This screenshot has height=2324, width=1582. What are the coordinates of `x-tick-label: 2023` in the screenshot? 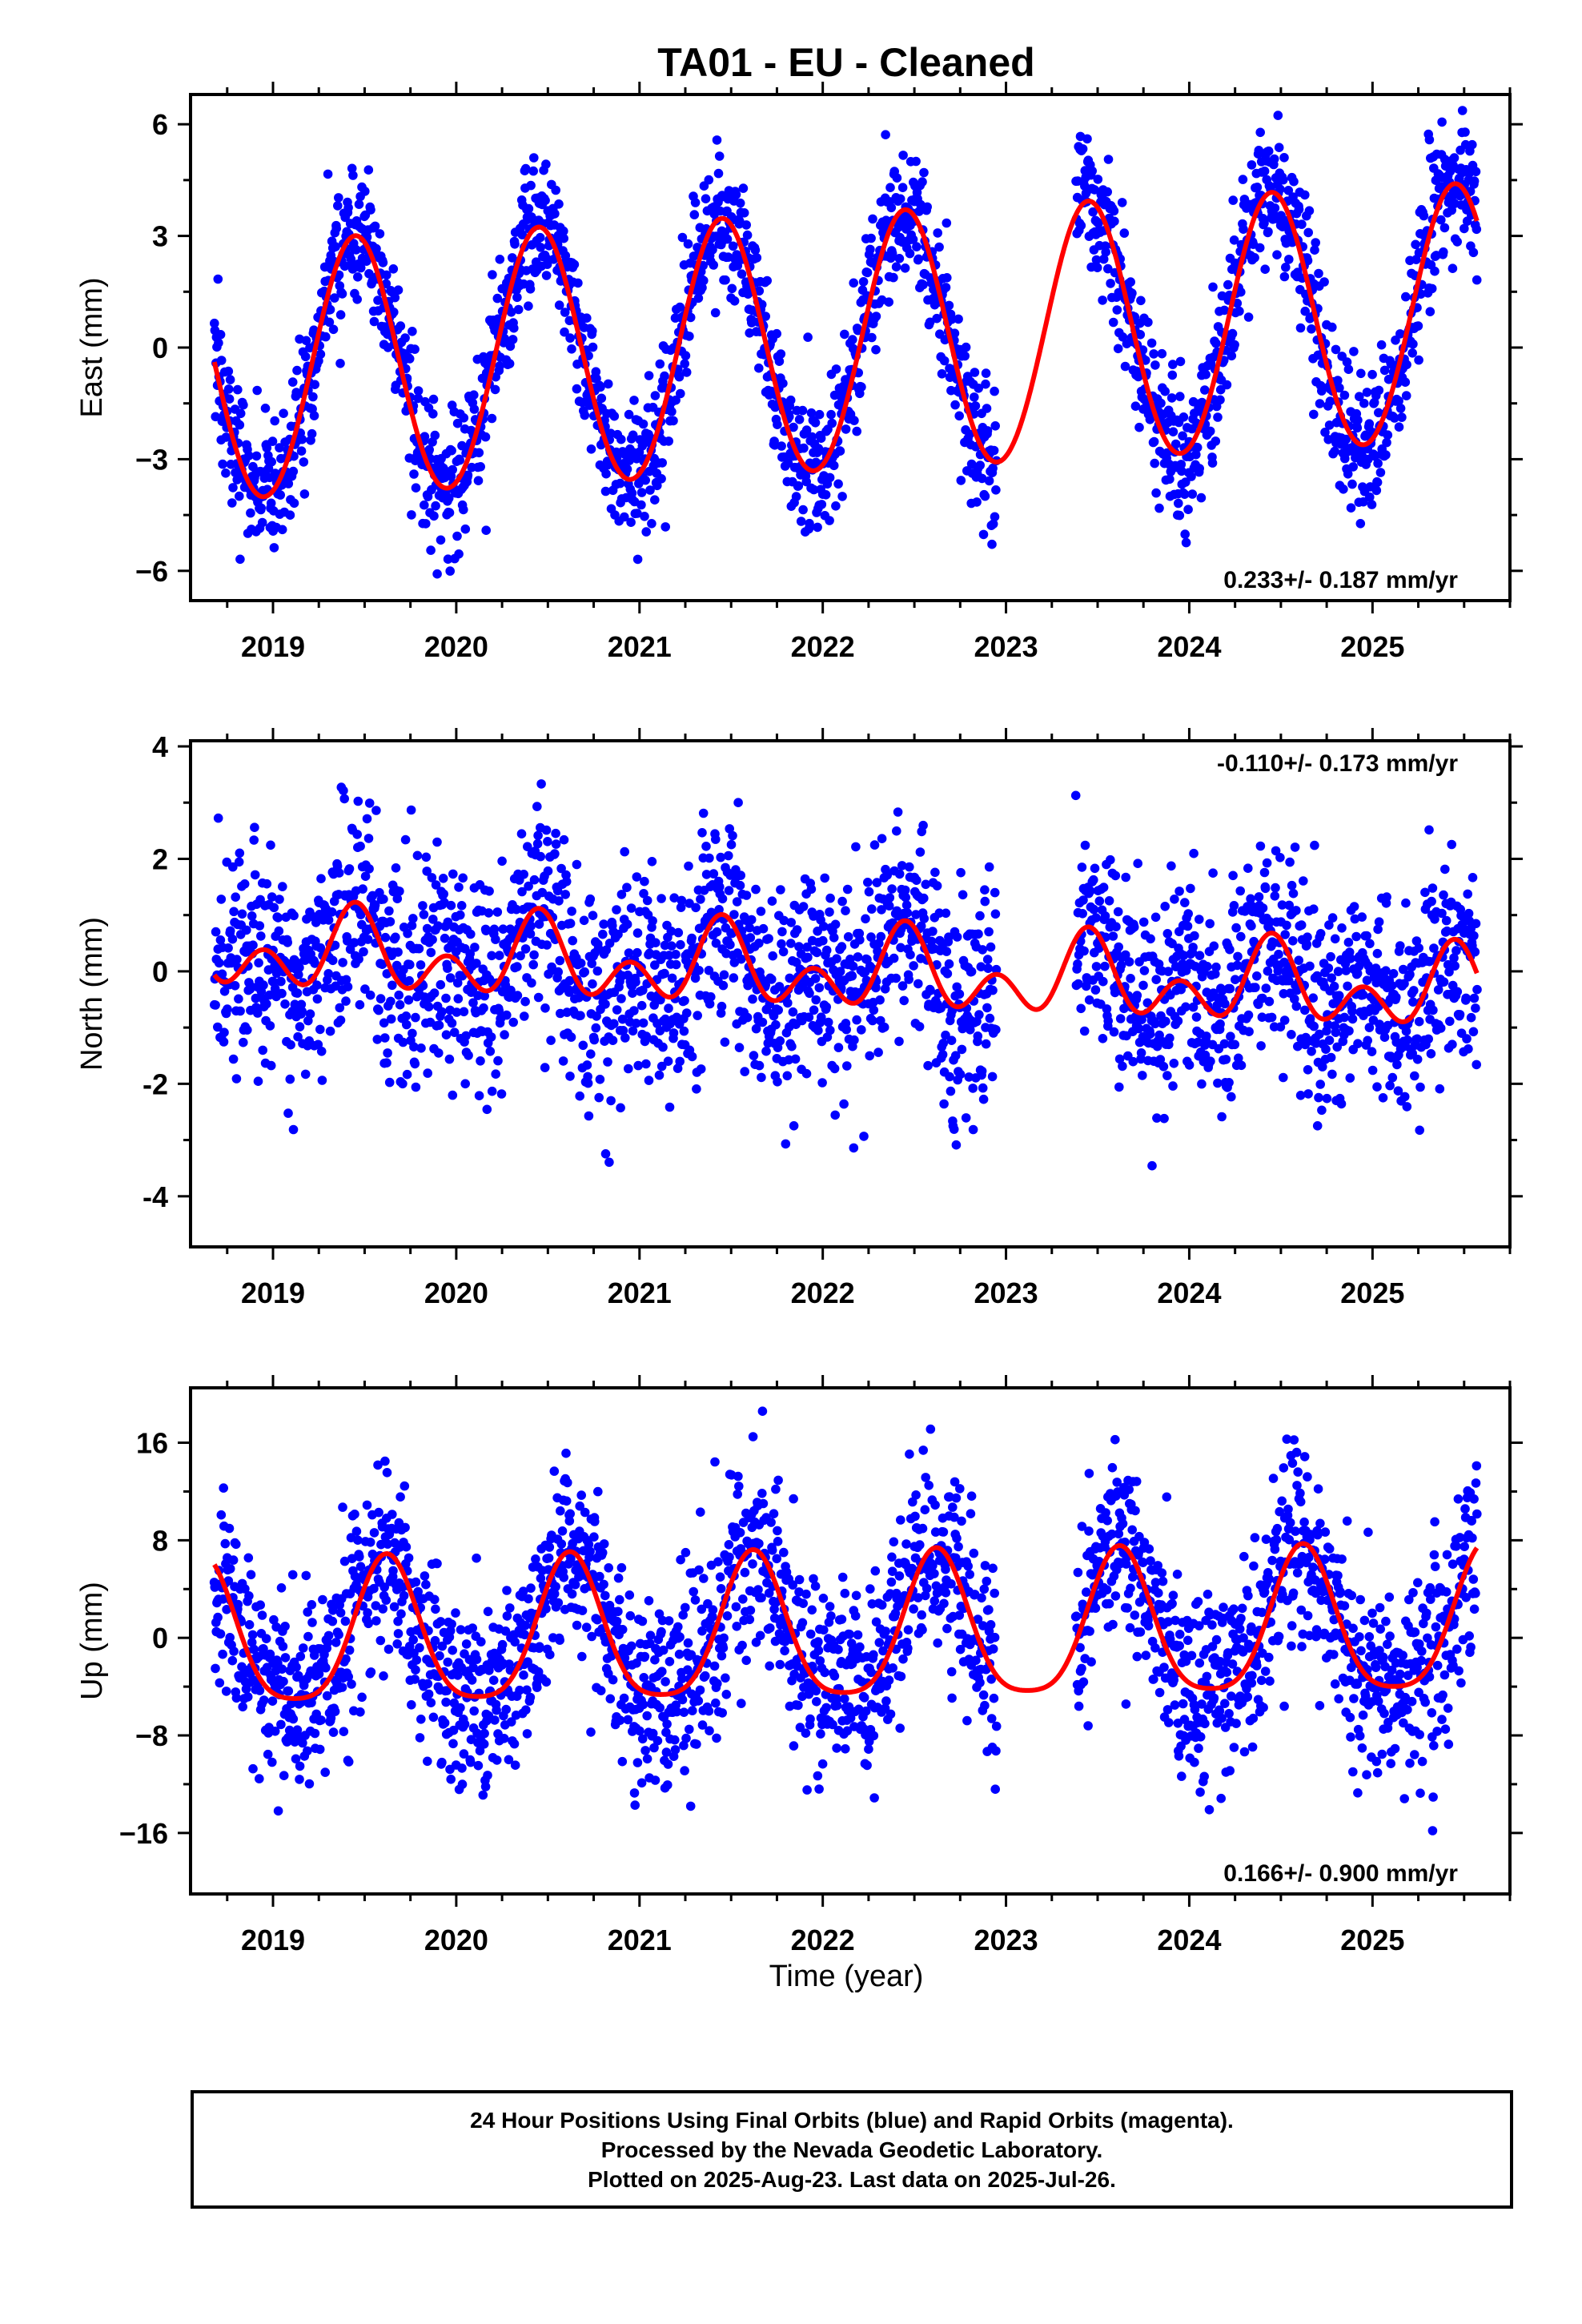 It's located at (1006, 1293).